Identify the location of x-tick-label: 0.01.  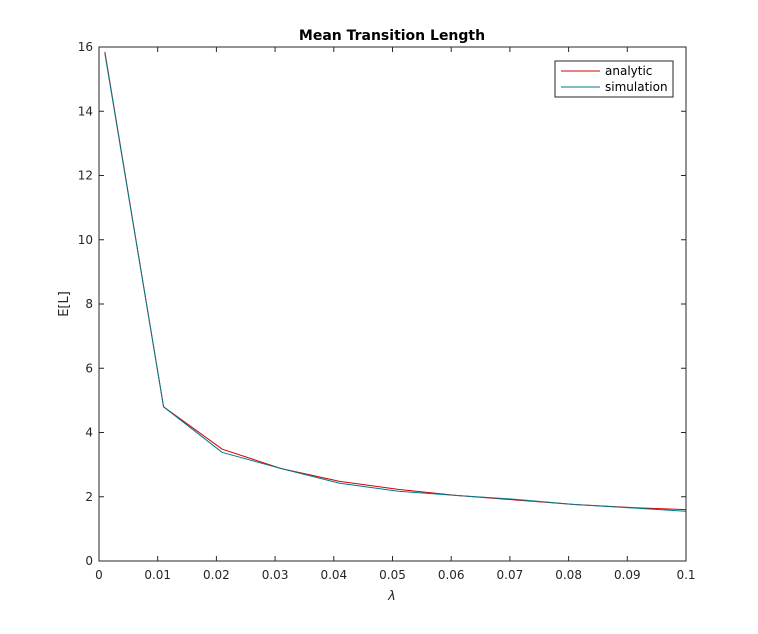
(157, 575).